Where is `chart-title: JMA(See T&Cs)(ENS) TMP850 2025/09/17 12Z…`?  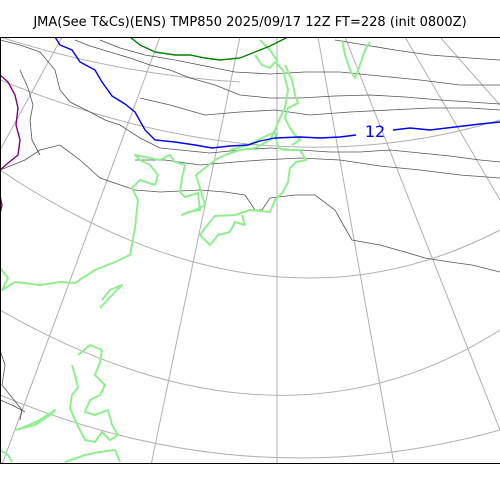 chart-title: JMA(See T&Cs)(ENS) TMP850 2025/09/17 12Z… is located at coordinates (250, 22).